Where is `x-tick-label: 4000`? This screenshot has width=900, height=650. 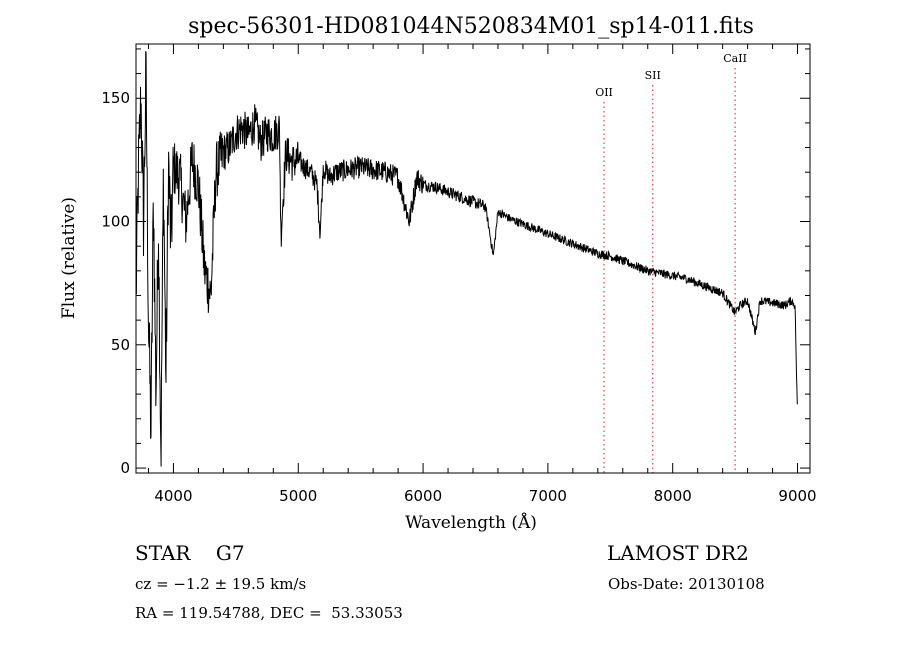
x-tick-label: 4000 is located at coordinates (173, 496).